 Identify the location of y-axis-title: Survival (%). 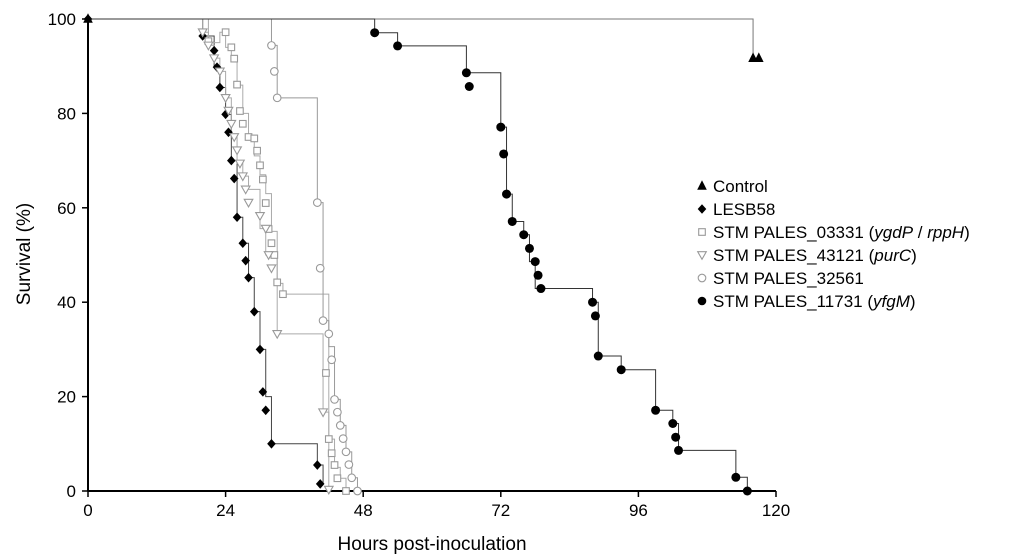
(24, 254).